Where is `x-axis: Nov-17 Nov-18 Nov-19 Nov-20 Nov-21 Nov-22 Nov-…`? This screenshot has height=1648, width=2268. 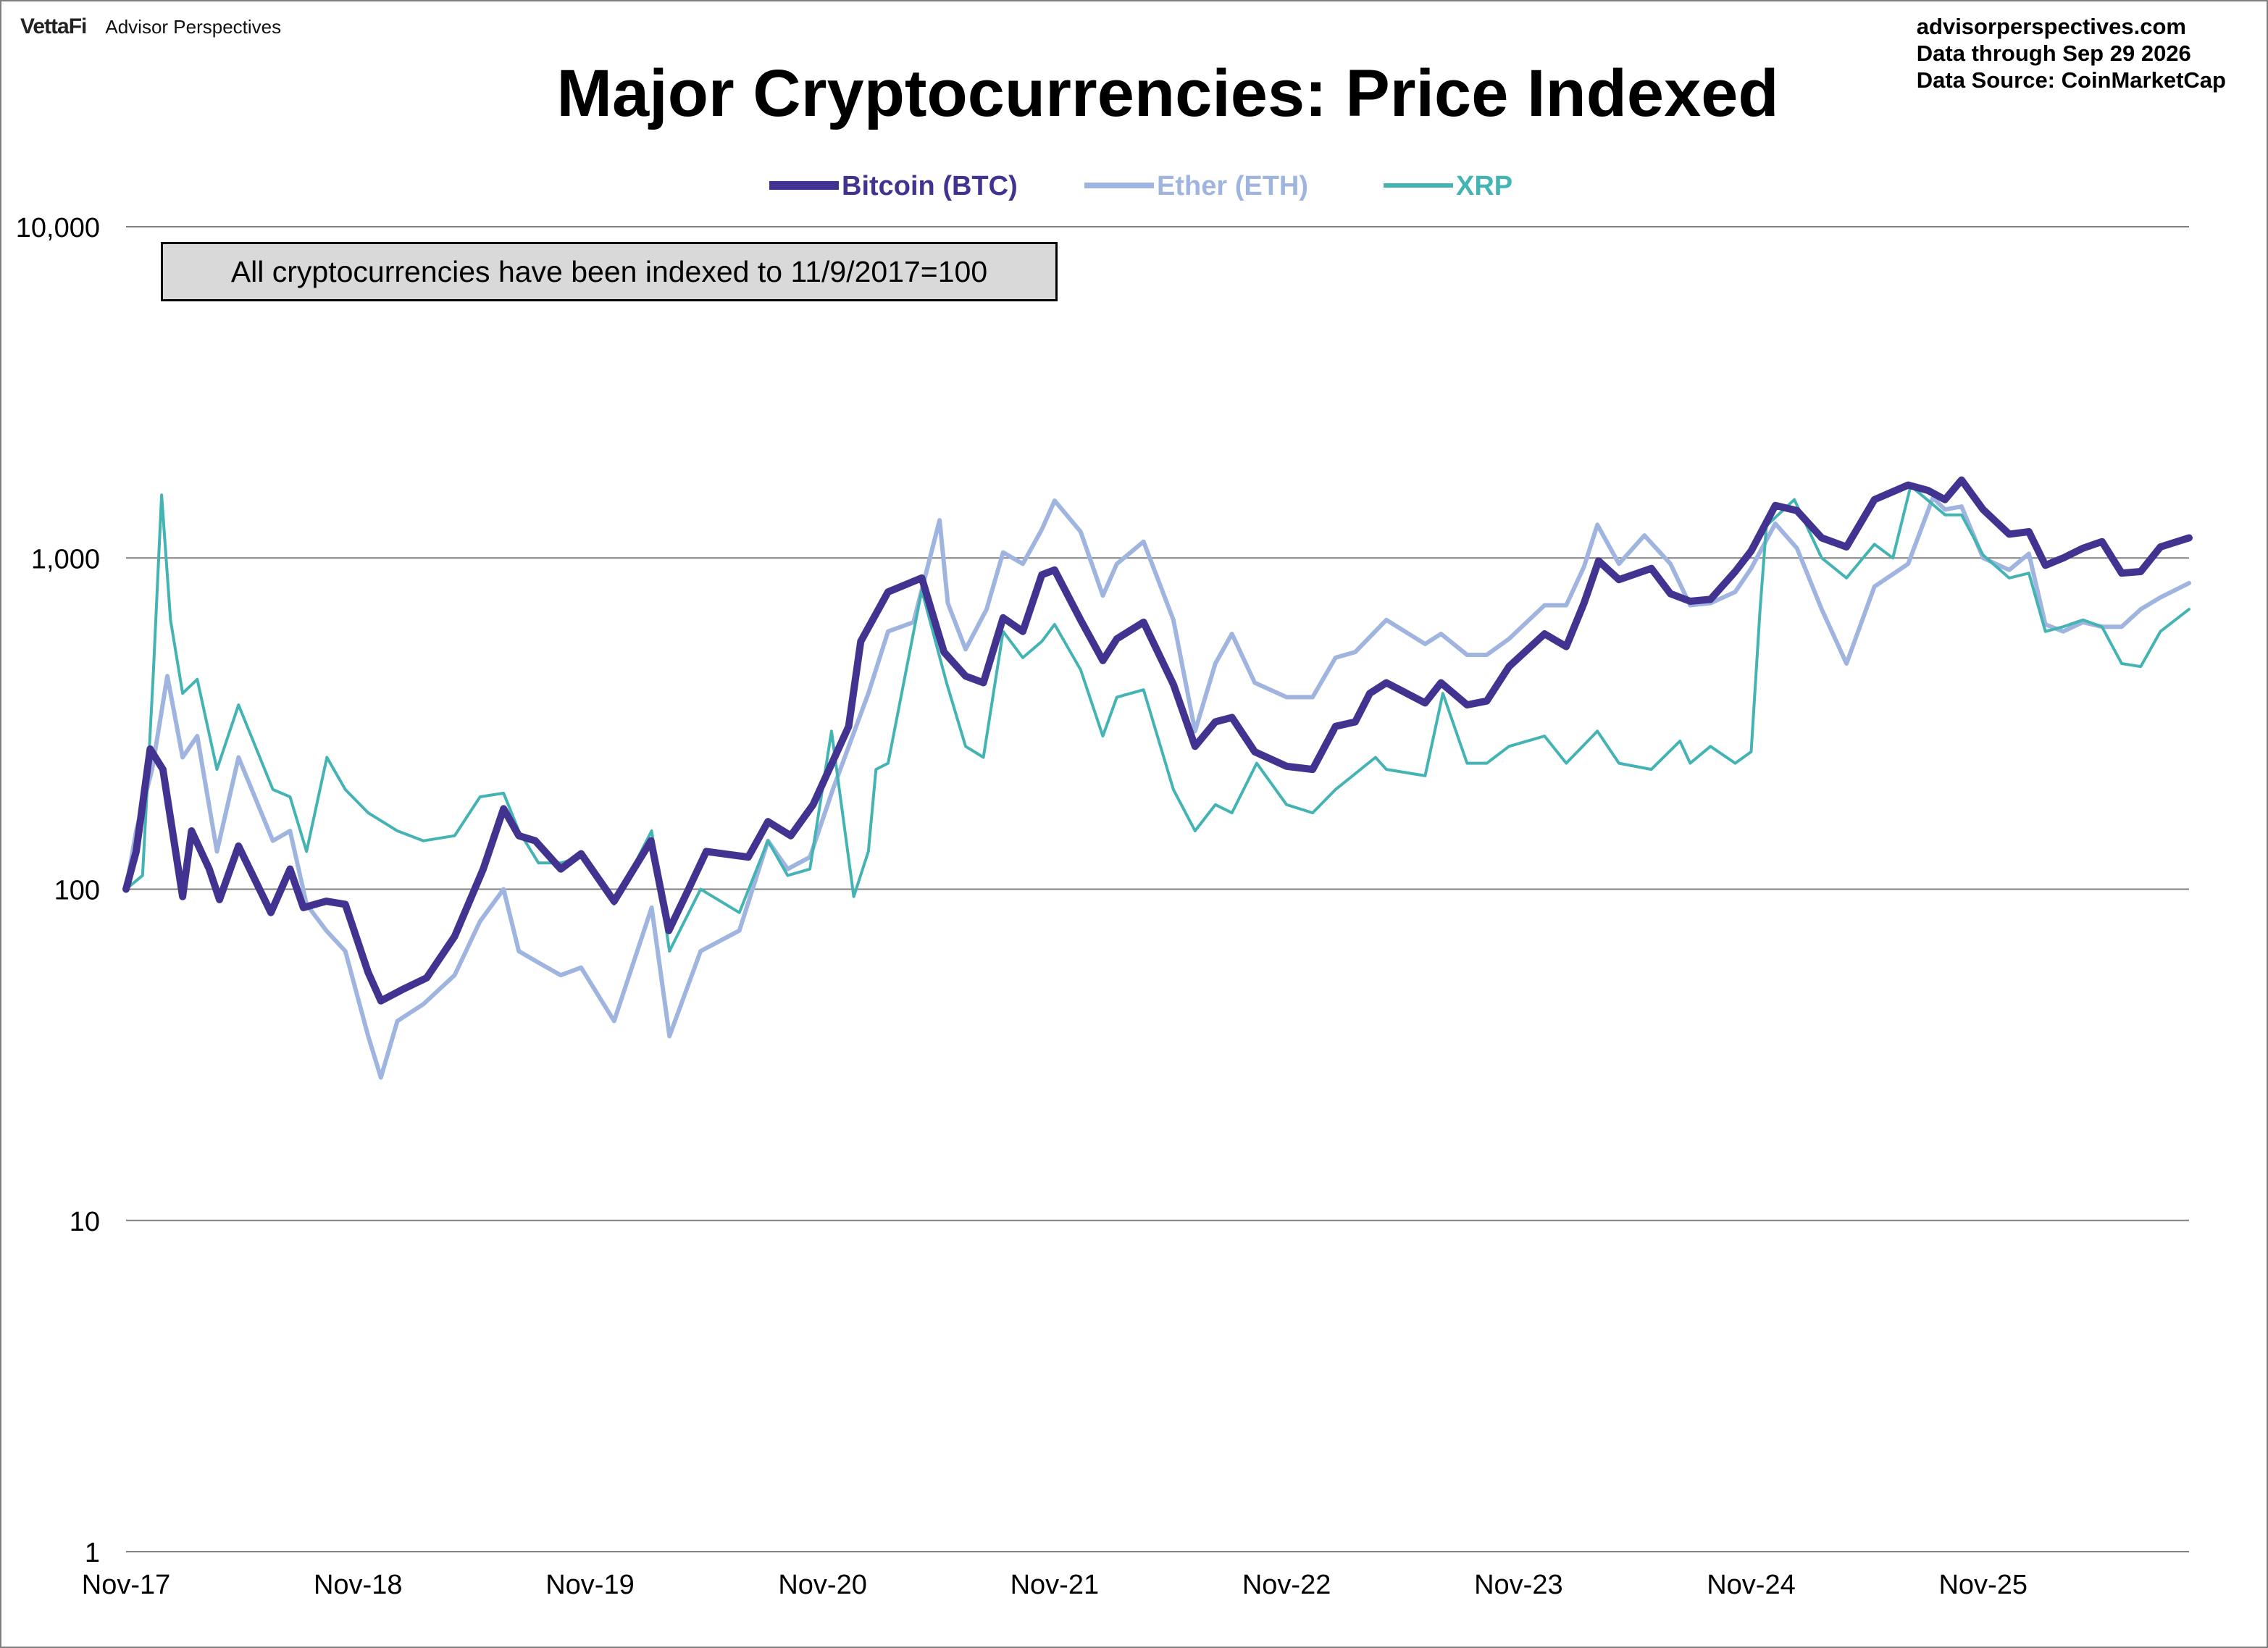
x-axis: Nov-17 Nov-18 Nov-19 Nov-20 Nov-21 Nov-22 Nov-… is located at coordinates (1055, 1585).